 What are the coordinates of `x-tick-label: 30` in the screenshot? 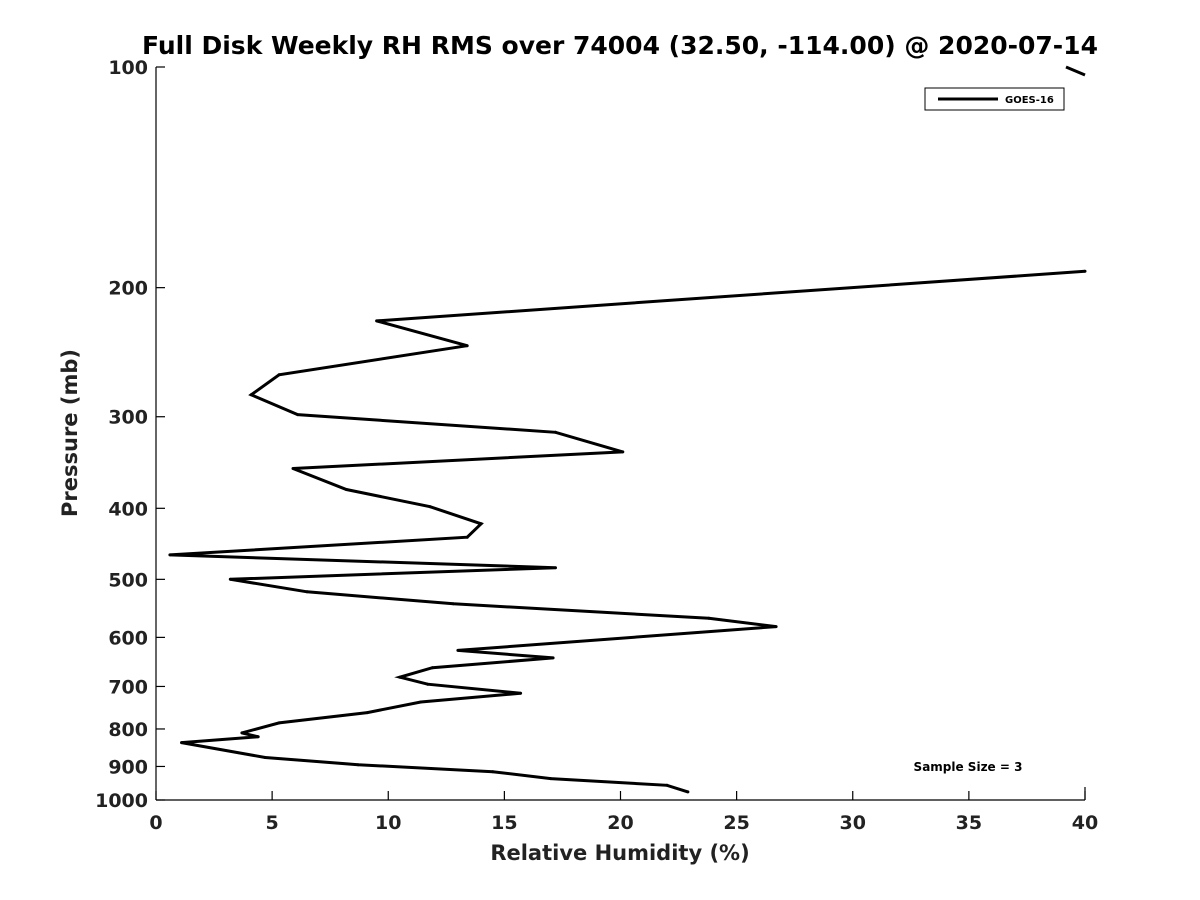 It's located at (853, 823).